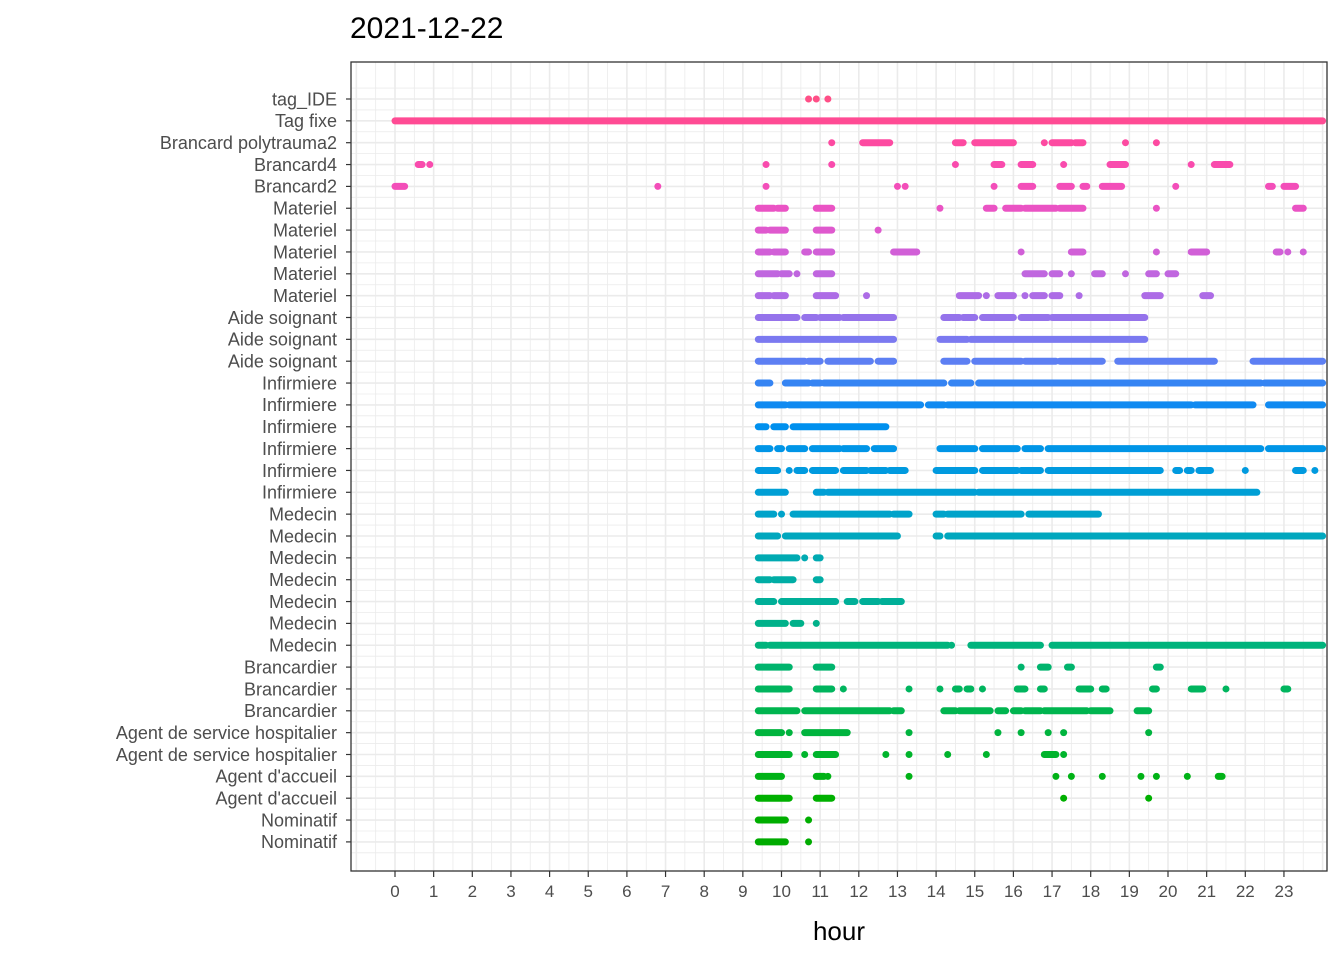 Image resolution: width=1344 pixels, height=960 pixels. What do you see at coordinates (1013, 891) in the screenshot?
I see `x-tick-label: 16` at bounding box center [1013, 891].